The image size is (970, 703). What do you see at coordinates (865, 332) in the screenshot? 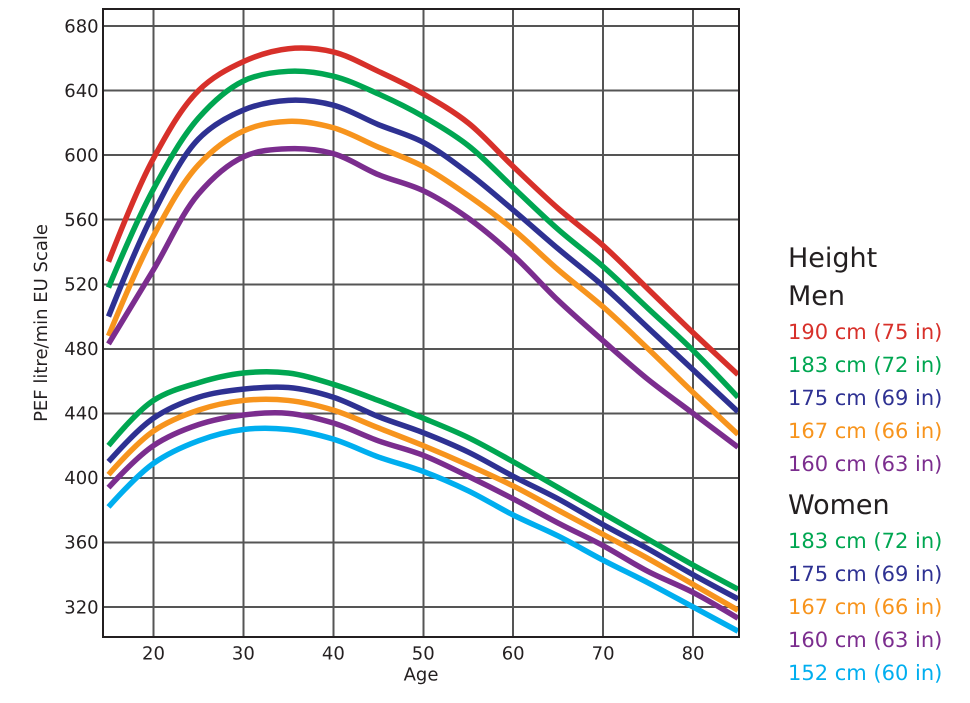
I see `text: 190 cm (75 in)` at bounding box center [865, 332].